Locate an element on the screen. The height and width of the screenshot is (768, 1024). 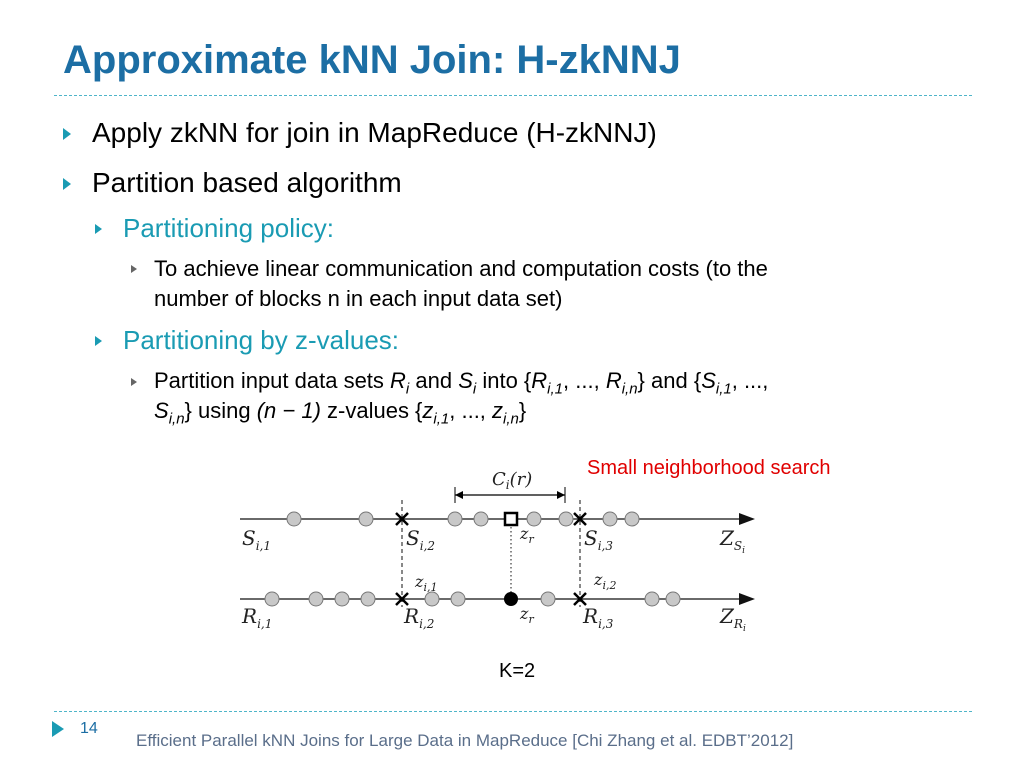
svg-text: zi,2 is located at coordinates (604, 581).